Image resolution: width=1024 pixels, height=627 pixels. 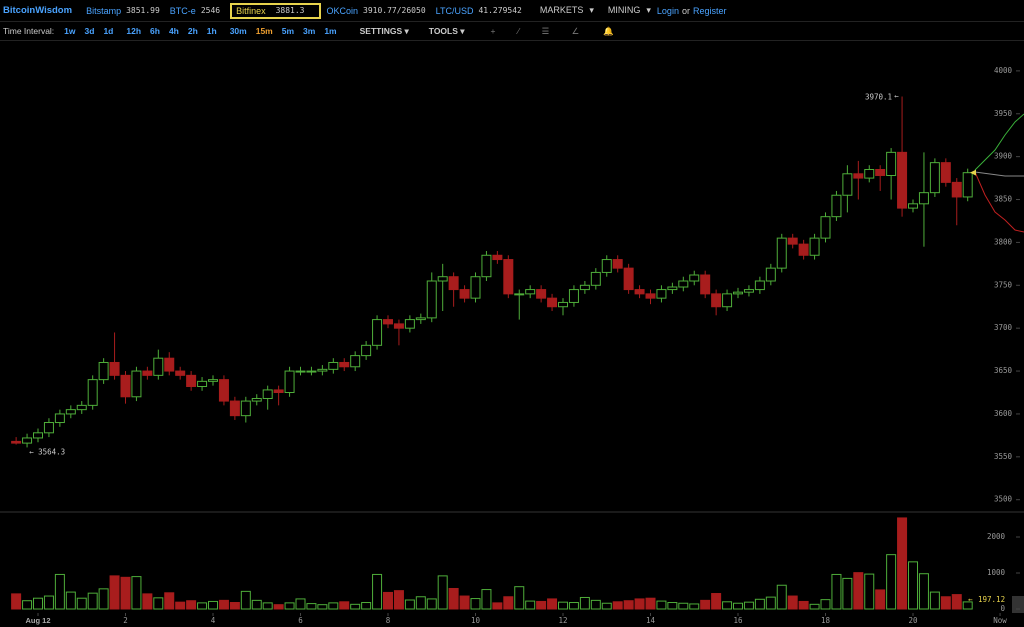 I want to click on menu: MARKETS ▾, so click(x=566, y=10).